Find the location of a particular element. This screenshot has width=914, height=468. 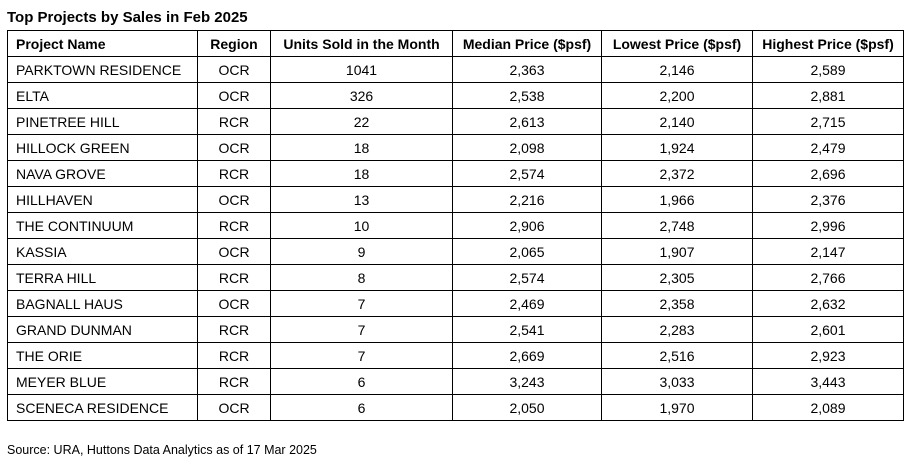

table-row: PARKTOWN RESIDENCE OCR 1041 2,363 2,146 2,589 is located at coordinates (455, 69).